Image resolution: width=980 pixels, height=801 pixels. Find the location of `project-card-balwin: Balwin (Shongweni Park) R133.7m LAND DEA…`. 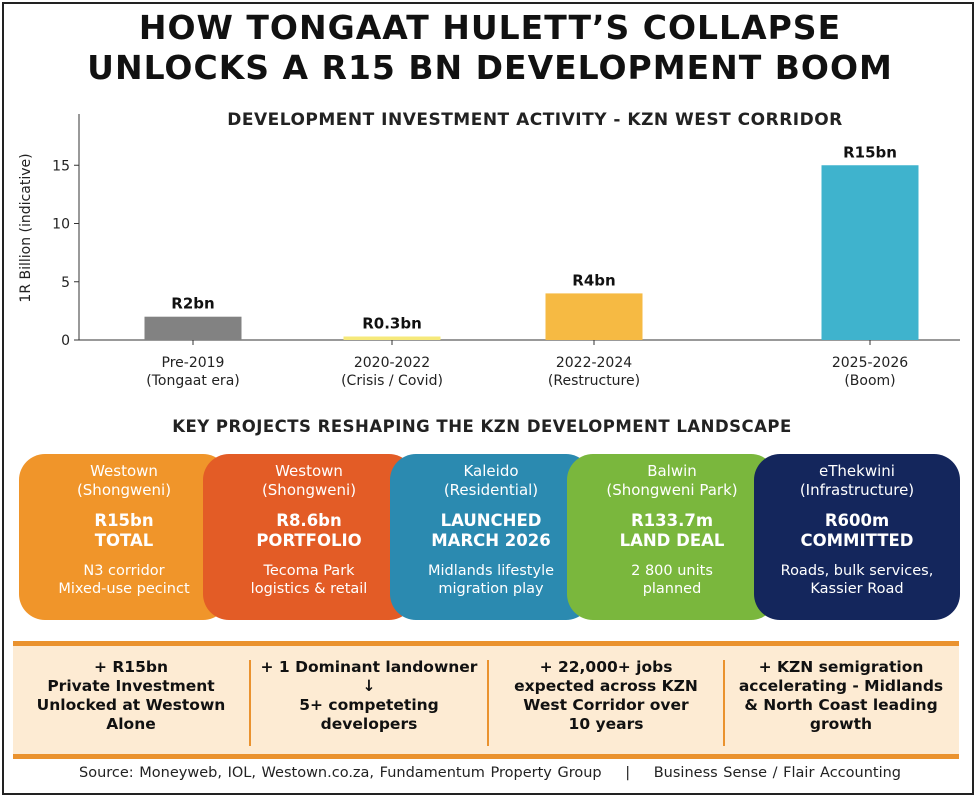

project-card-balwin: Balwin (Shongweni Park) R133.7m LAND DEA… is located at coordinates (672, 537).